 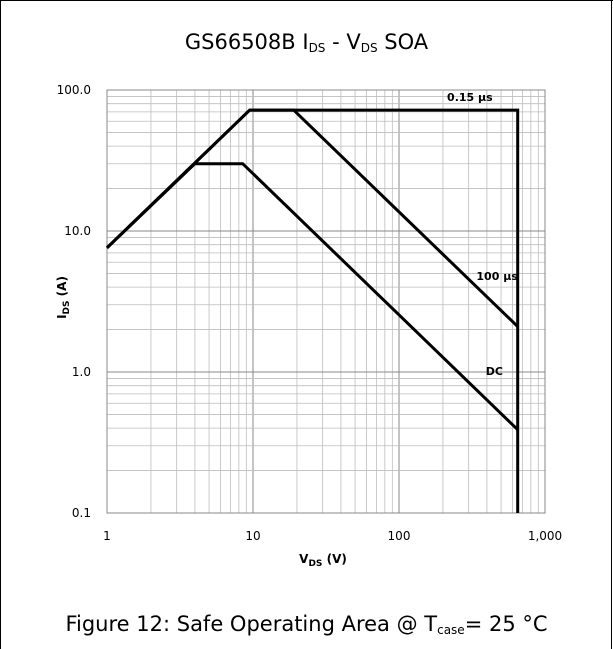 I want to click on series-labels: 0.15 µs 100 µs DC, so click(x=482, y=234).